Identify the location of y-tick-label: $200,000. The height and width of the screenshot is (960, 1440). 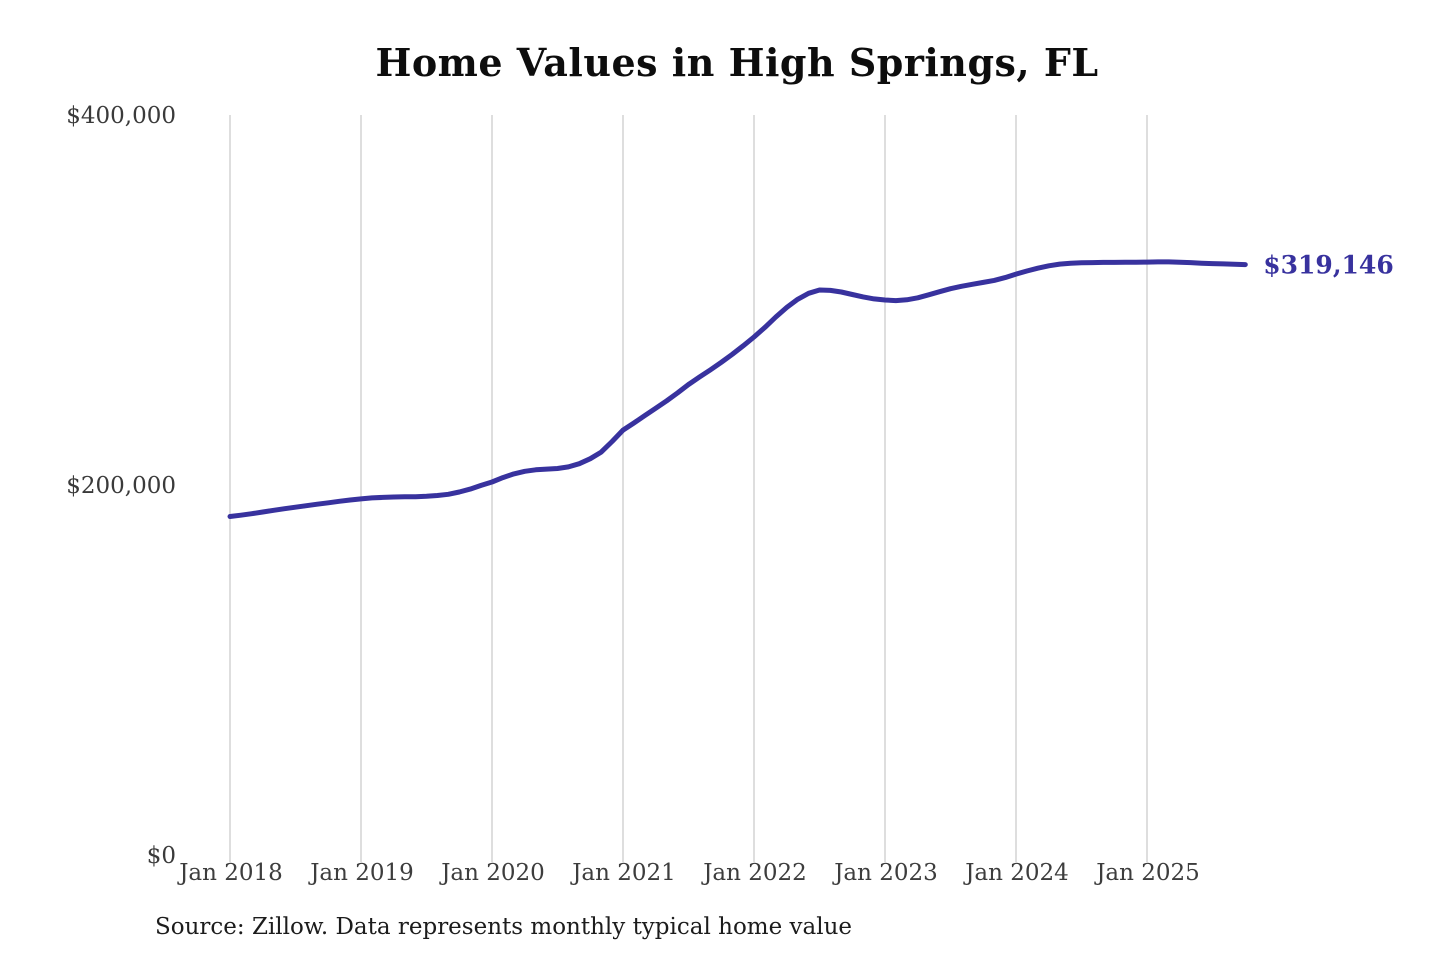
(121, 486).